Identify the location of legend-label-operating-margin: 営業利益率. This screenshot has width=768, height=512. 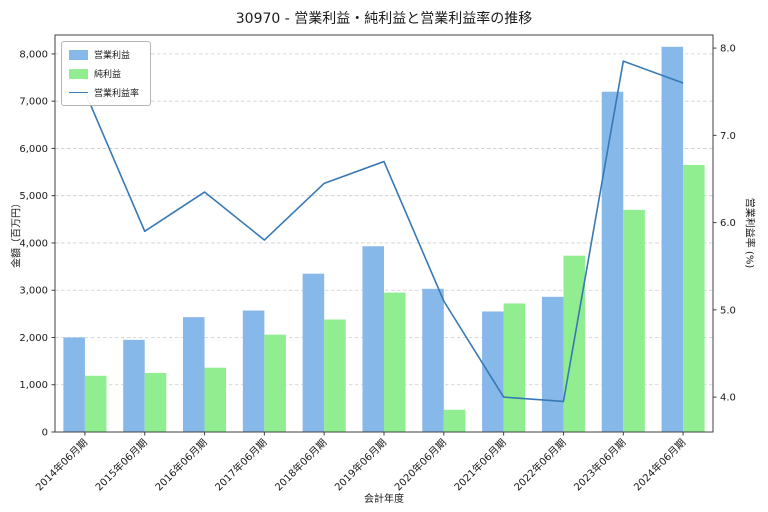
(117, 94).